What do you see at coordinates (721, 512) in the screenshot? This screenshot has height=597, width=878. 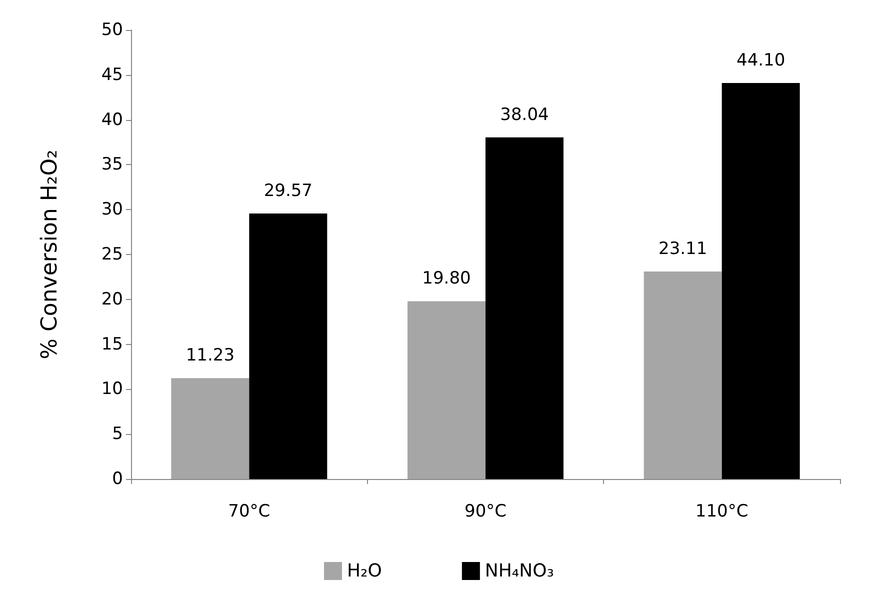 I see `x-tick-label: 110°C` at bounding box center [721, 512].